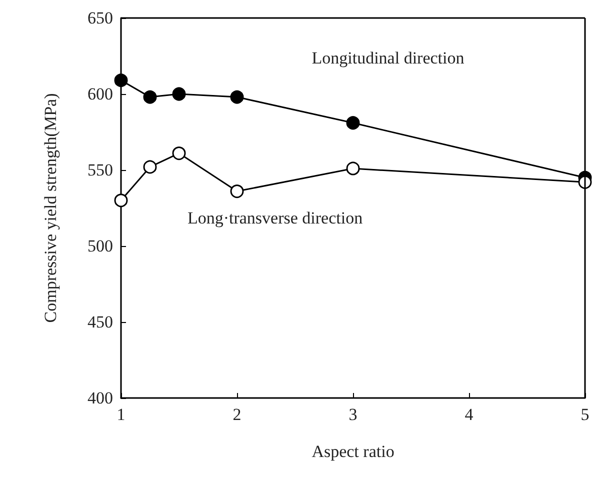 This screenshot has width=598, height=494. What do you see at coordinates (50, 208) in the screenshot?
I see `y-axis-title: Compressive yield strength(MPa)` at bounding box center [50, 208].